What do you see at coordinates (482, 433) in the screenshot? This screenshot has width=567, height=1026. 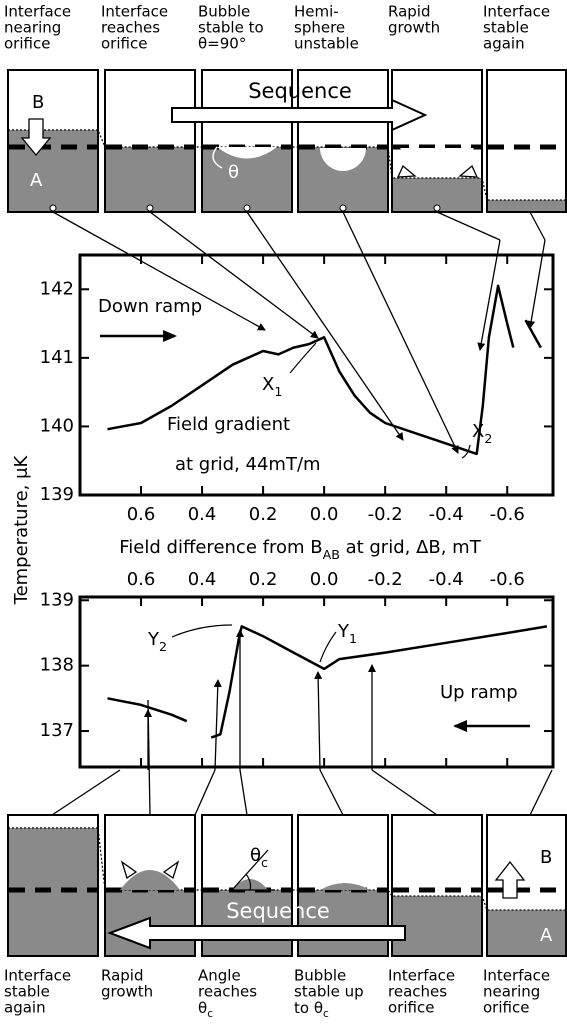 I see `annotation: X2` at bounding box center [482, 433].